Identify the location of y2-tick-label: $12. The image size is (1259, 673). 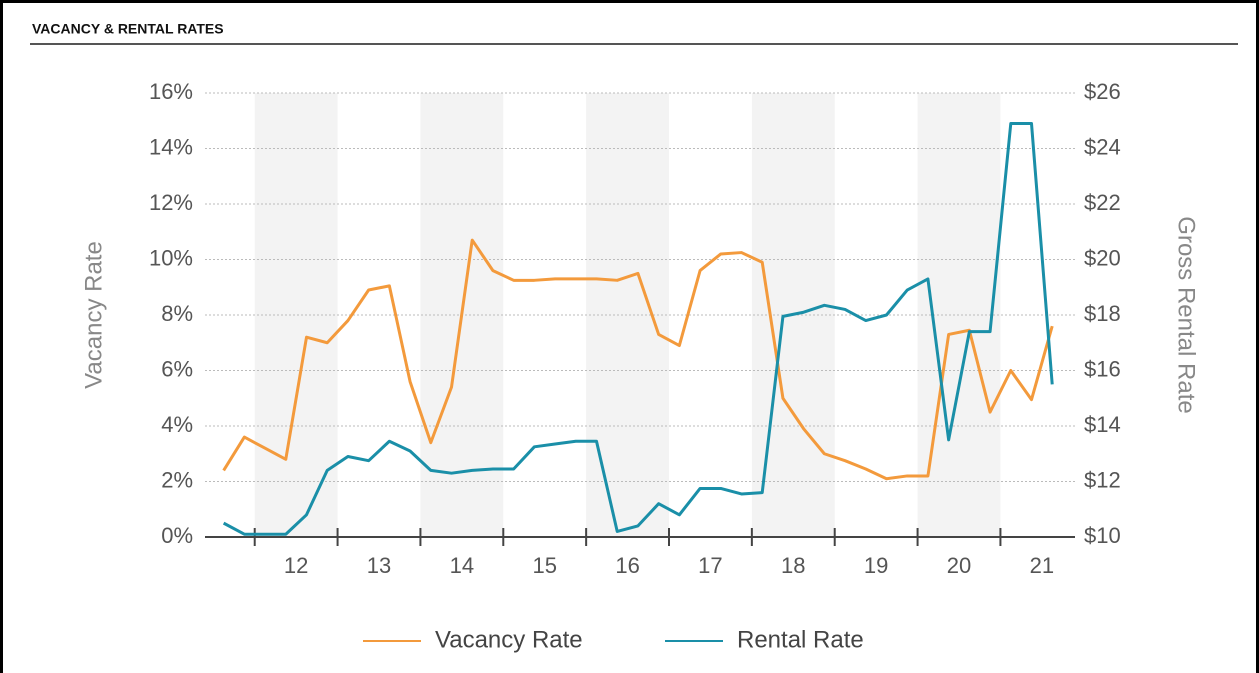
(1102, 479).